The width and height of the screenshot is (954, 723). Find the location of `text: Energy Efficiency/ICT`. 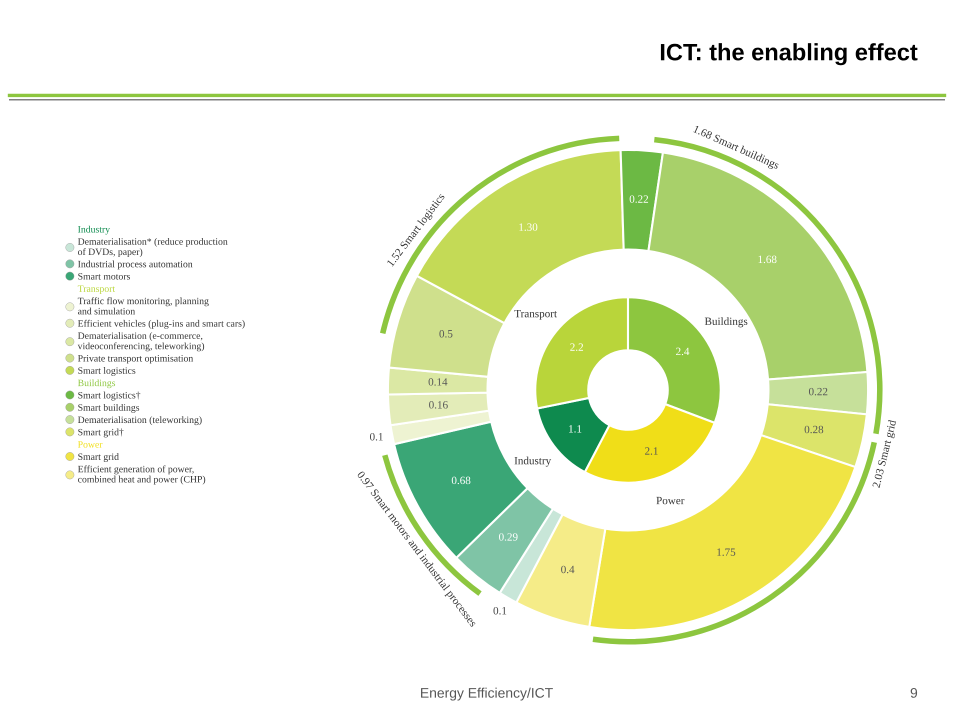

text: Energy Efficiency/ICT is located at coordinates (487, 694).